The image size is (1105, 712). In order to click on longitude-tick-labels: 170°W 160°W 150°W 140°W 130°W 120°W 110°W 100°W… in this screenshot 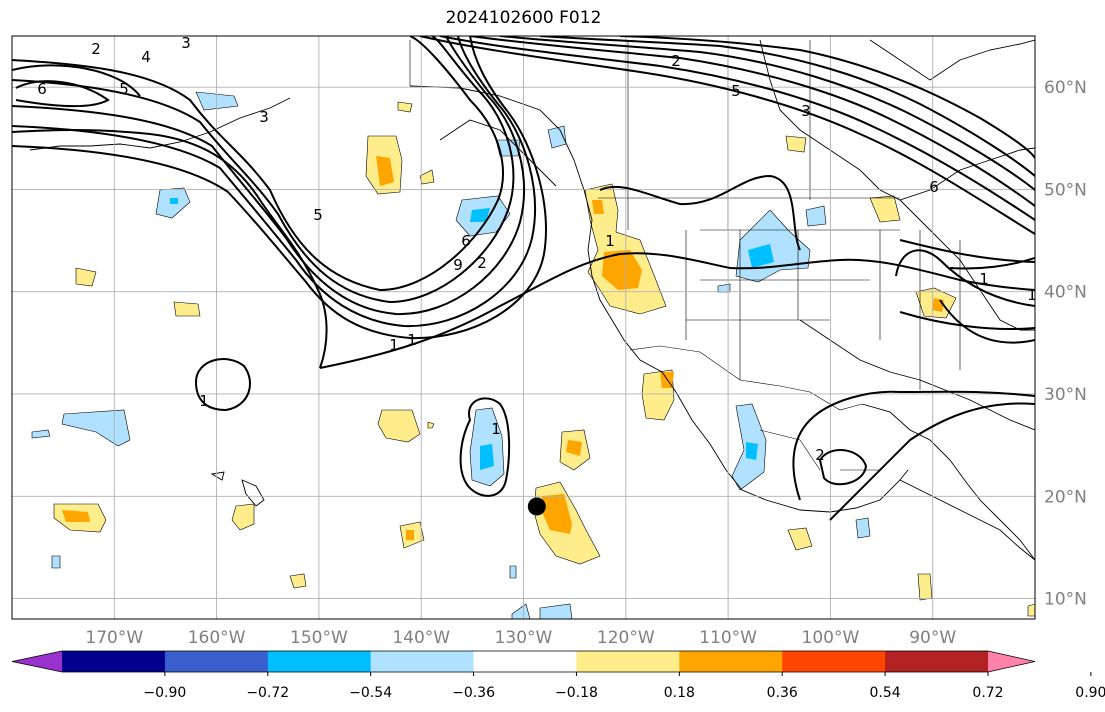, I will do `click(520, 638)`.